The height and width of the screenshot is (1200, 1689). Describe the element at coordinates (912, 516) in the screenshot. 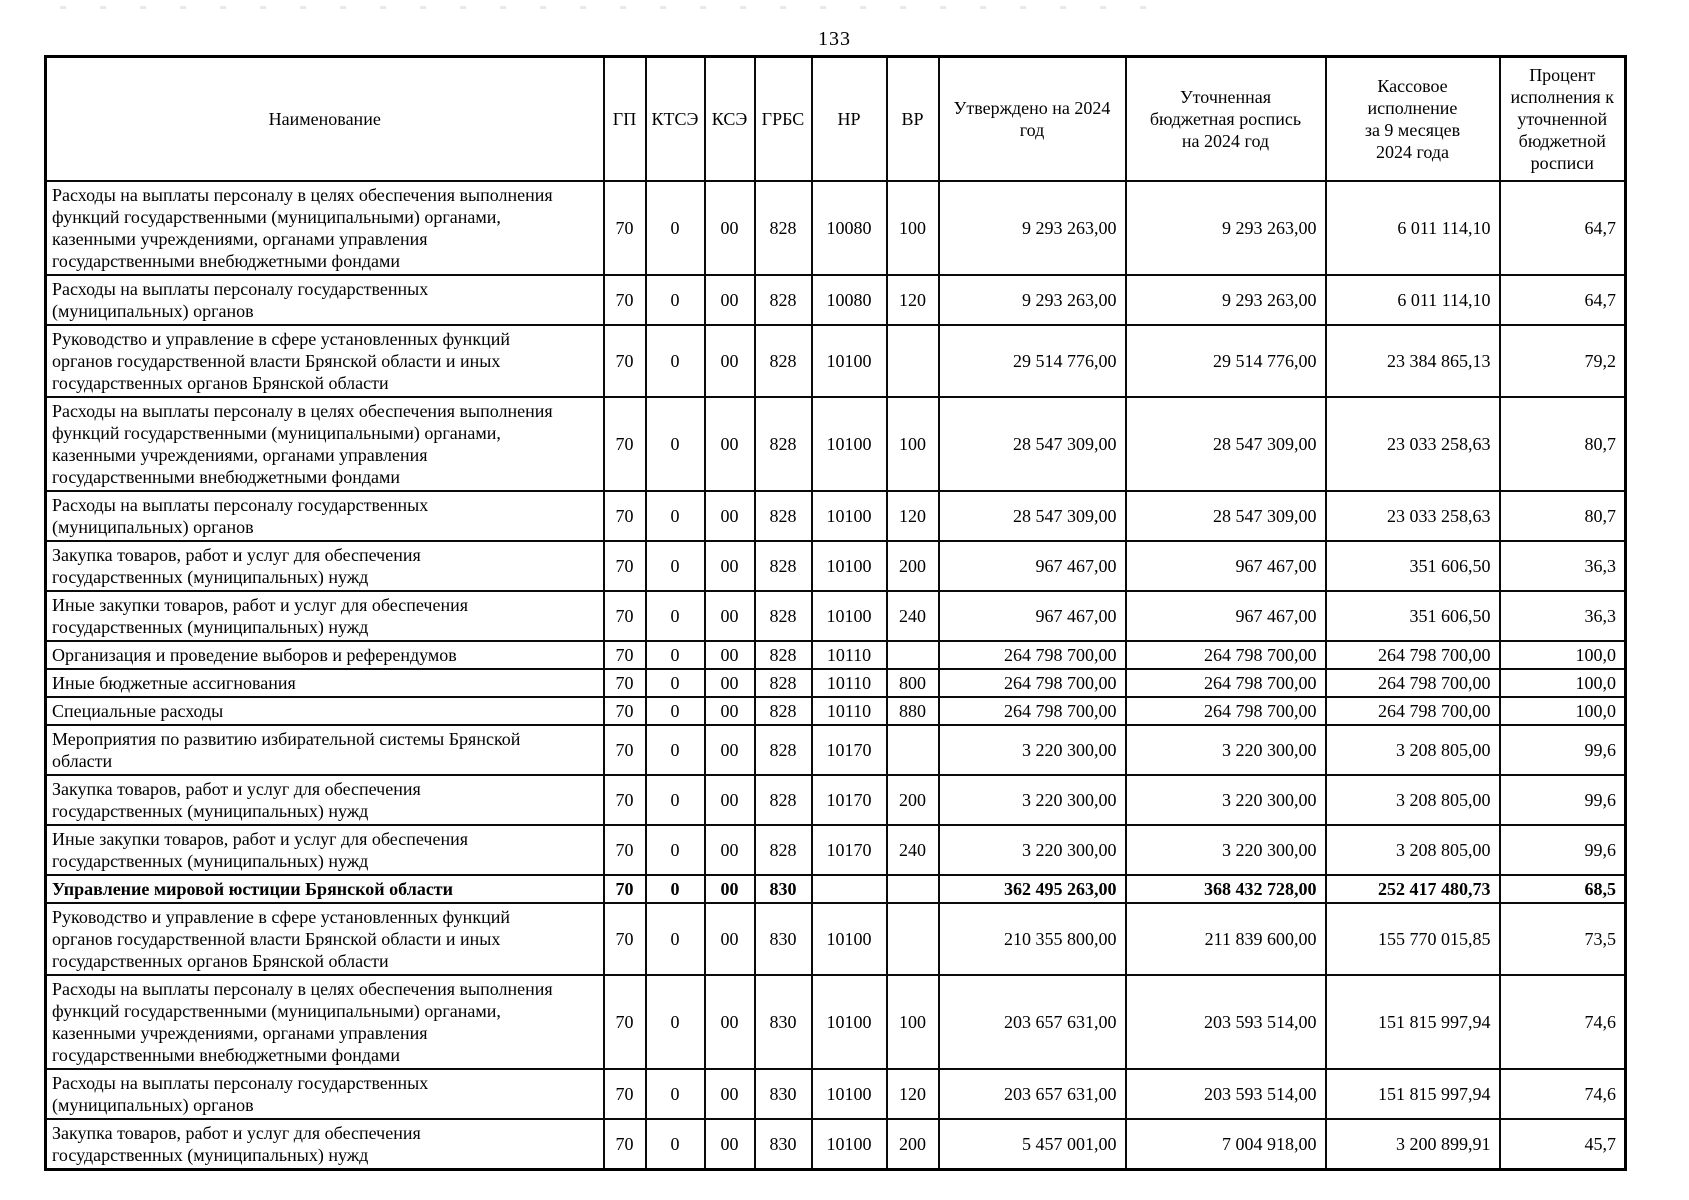

I see `vr-cell: 120` at that location.